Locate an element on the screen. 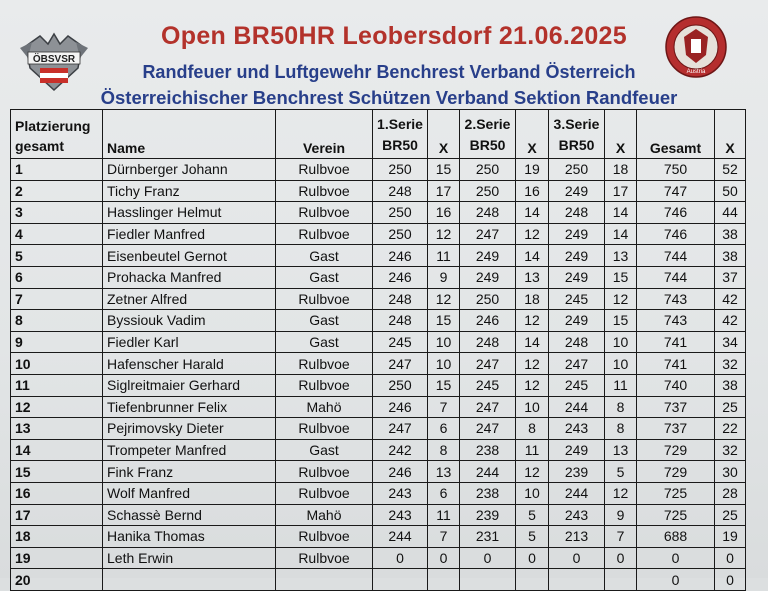  cell-x-1: 10 is located at coordinates (443, 363).